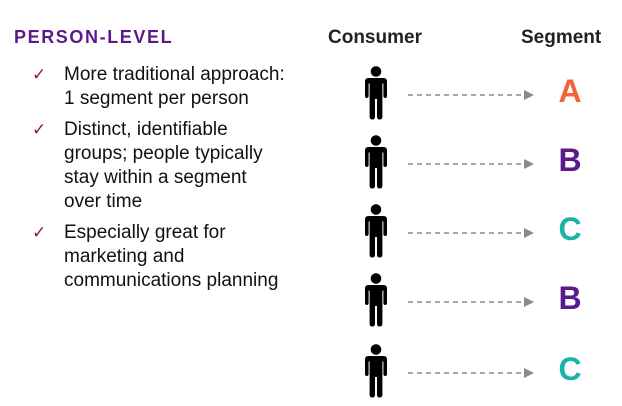 The width and height of the screenshot is (622, 406). I want to click on consumer-row: A, so click(311, 96).